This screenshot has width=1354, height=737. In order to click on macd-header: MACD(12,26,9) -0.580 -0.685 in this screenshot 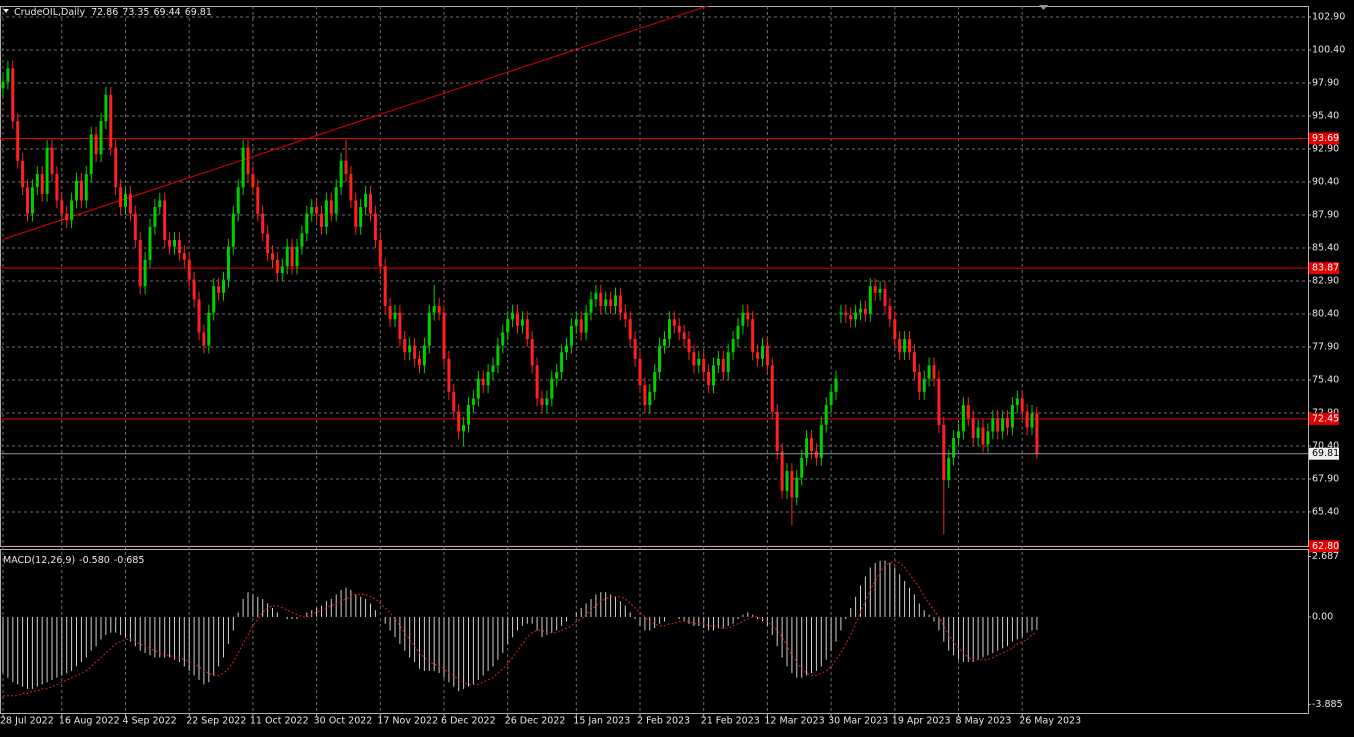, I will do `click(73, 560)`.